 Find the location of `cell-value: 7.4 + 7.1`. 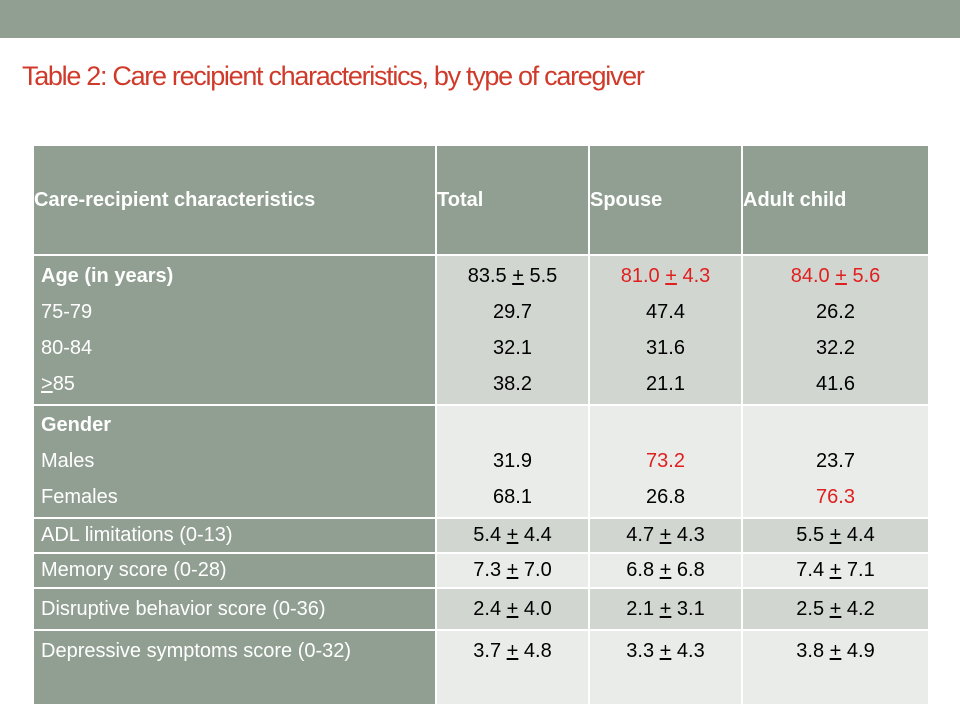

cell-value: 7.4 + 7.1 is located at coordinates (835, 570).